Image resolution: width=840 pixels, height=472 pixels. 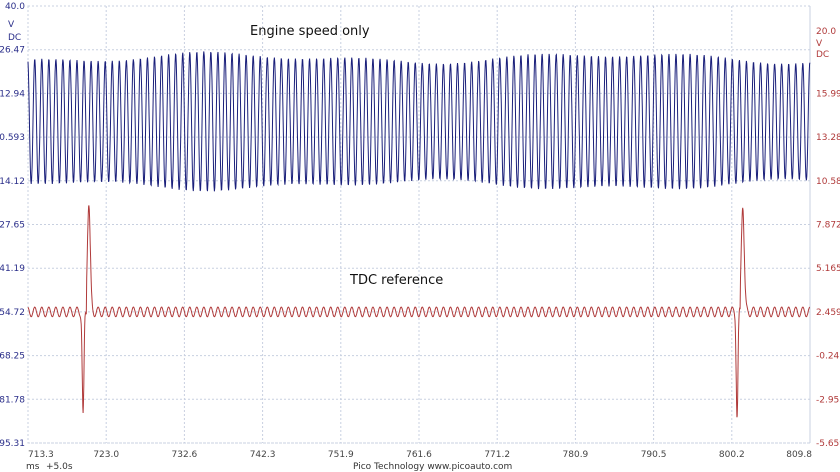 What do you see at coordinates (576, 455) in the screenshot?
I see `x-tick-label: 780.9` at bounding box center [576, 455].